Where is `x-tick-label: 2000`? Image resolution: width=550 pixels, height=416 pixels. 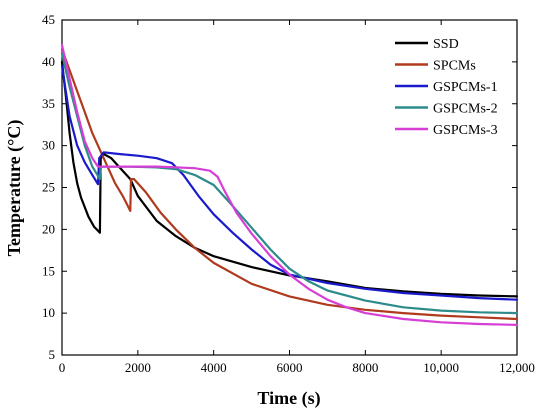
x-tick-label: 2000 is located at coordinates (138, 367).